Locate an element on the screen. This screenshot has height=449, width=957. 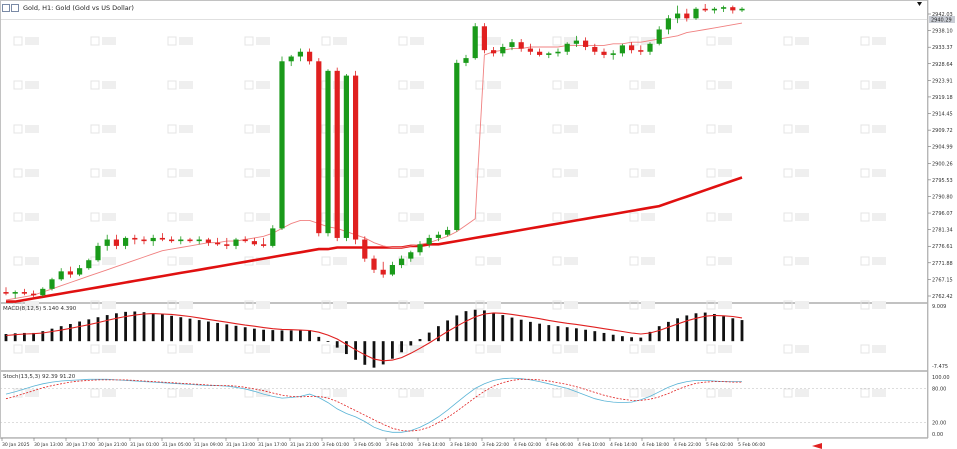
macd-signal-line is located at coordinates (374, 337).